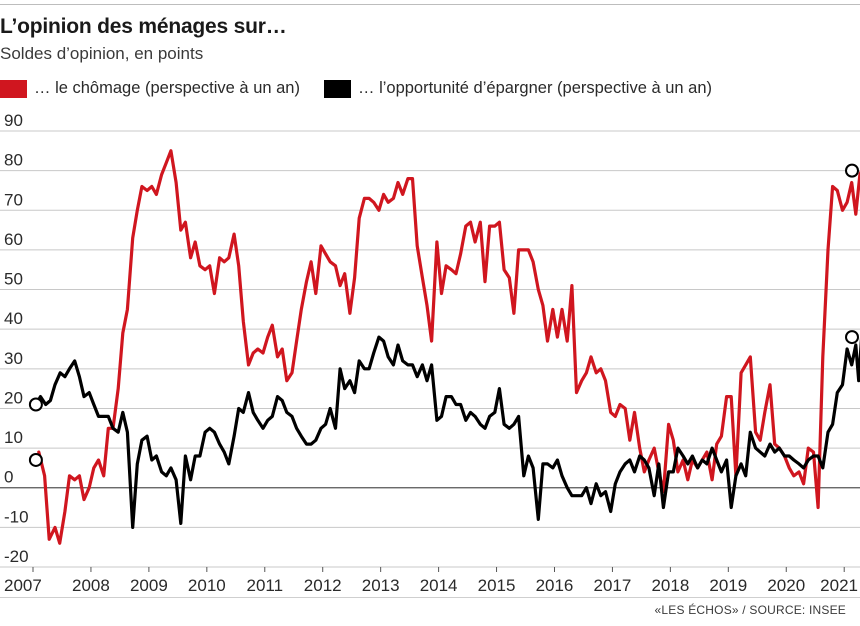 Image resolution: width=860 pixels, height=626 pixels. Describe the element at coordinates (13, 358) in the screenshot. I see `y-tick-label: 30` at that location.